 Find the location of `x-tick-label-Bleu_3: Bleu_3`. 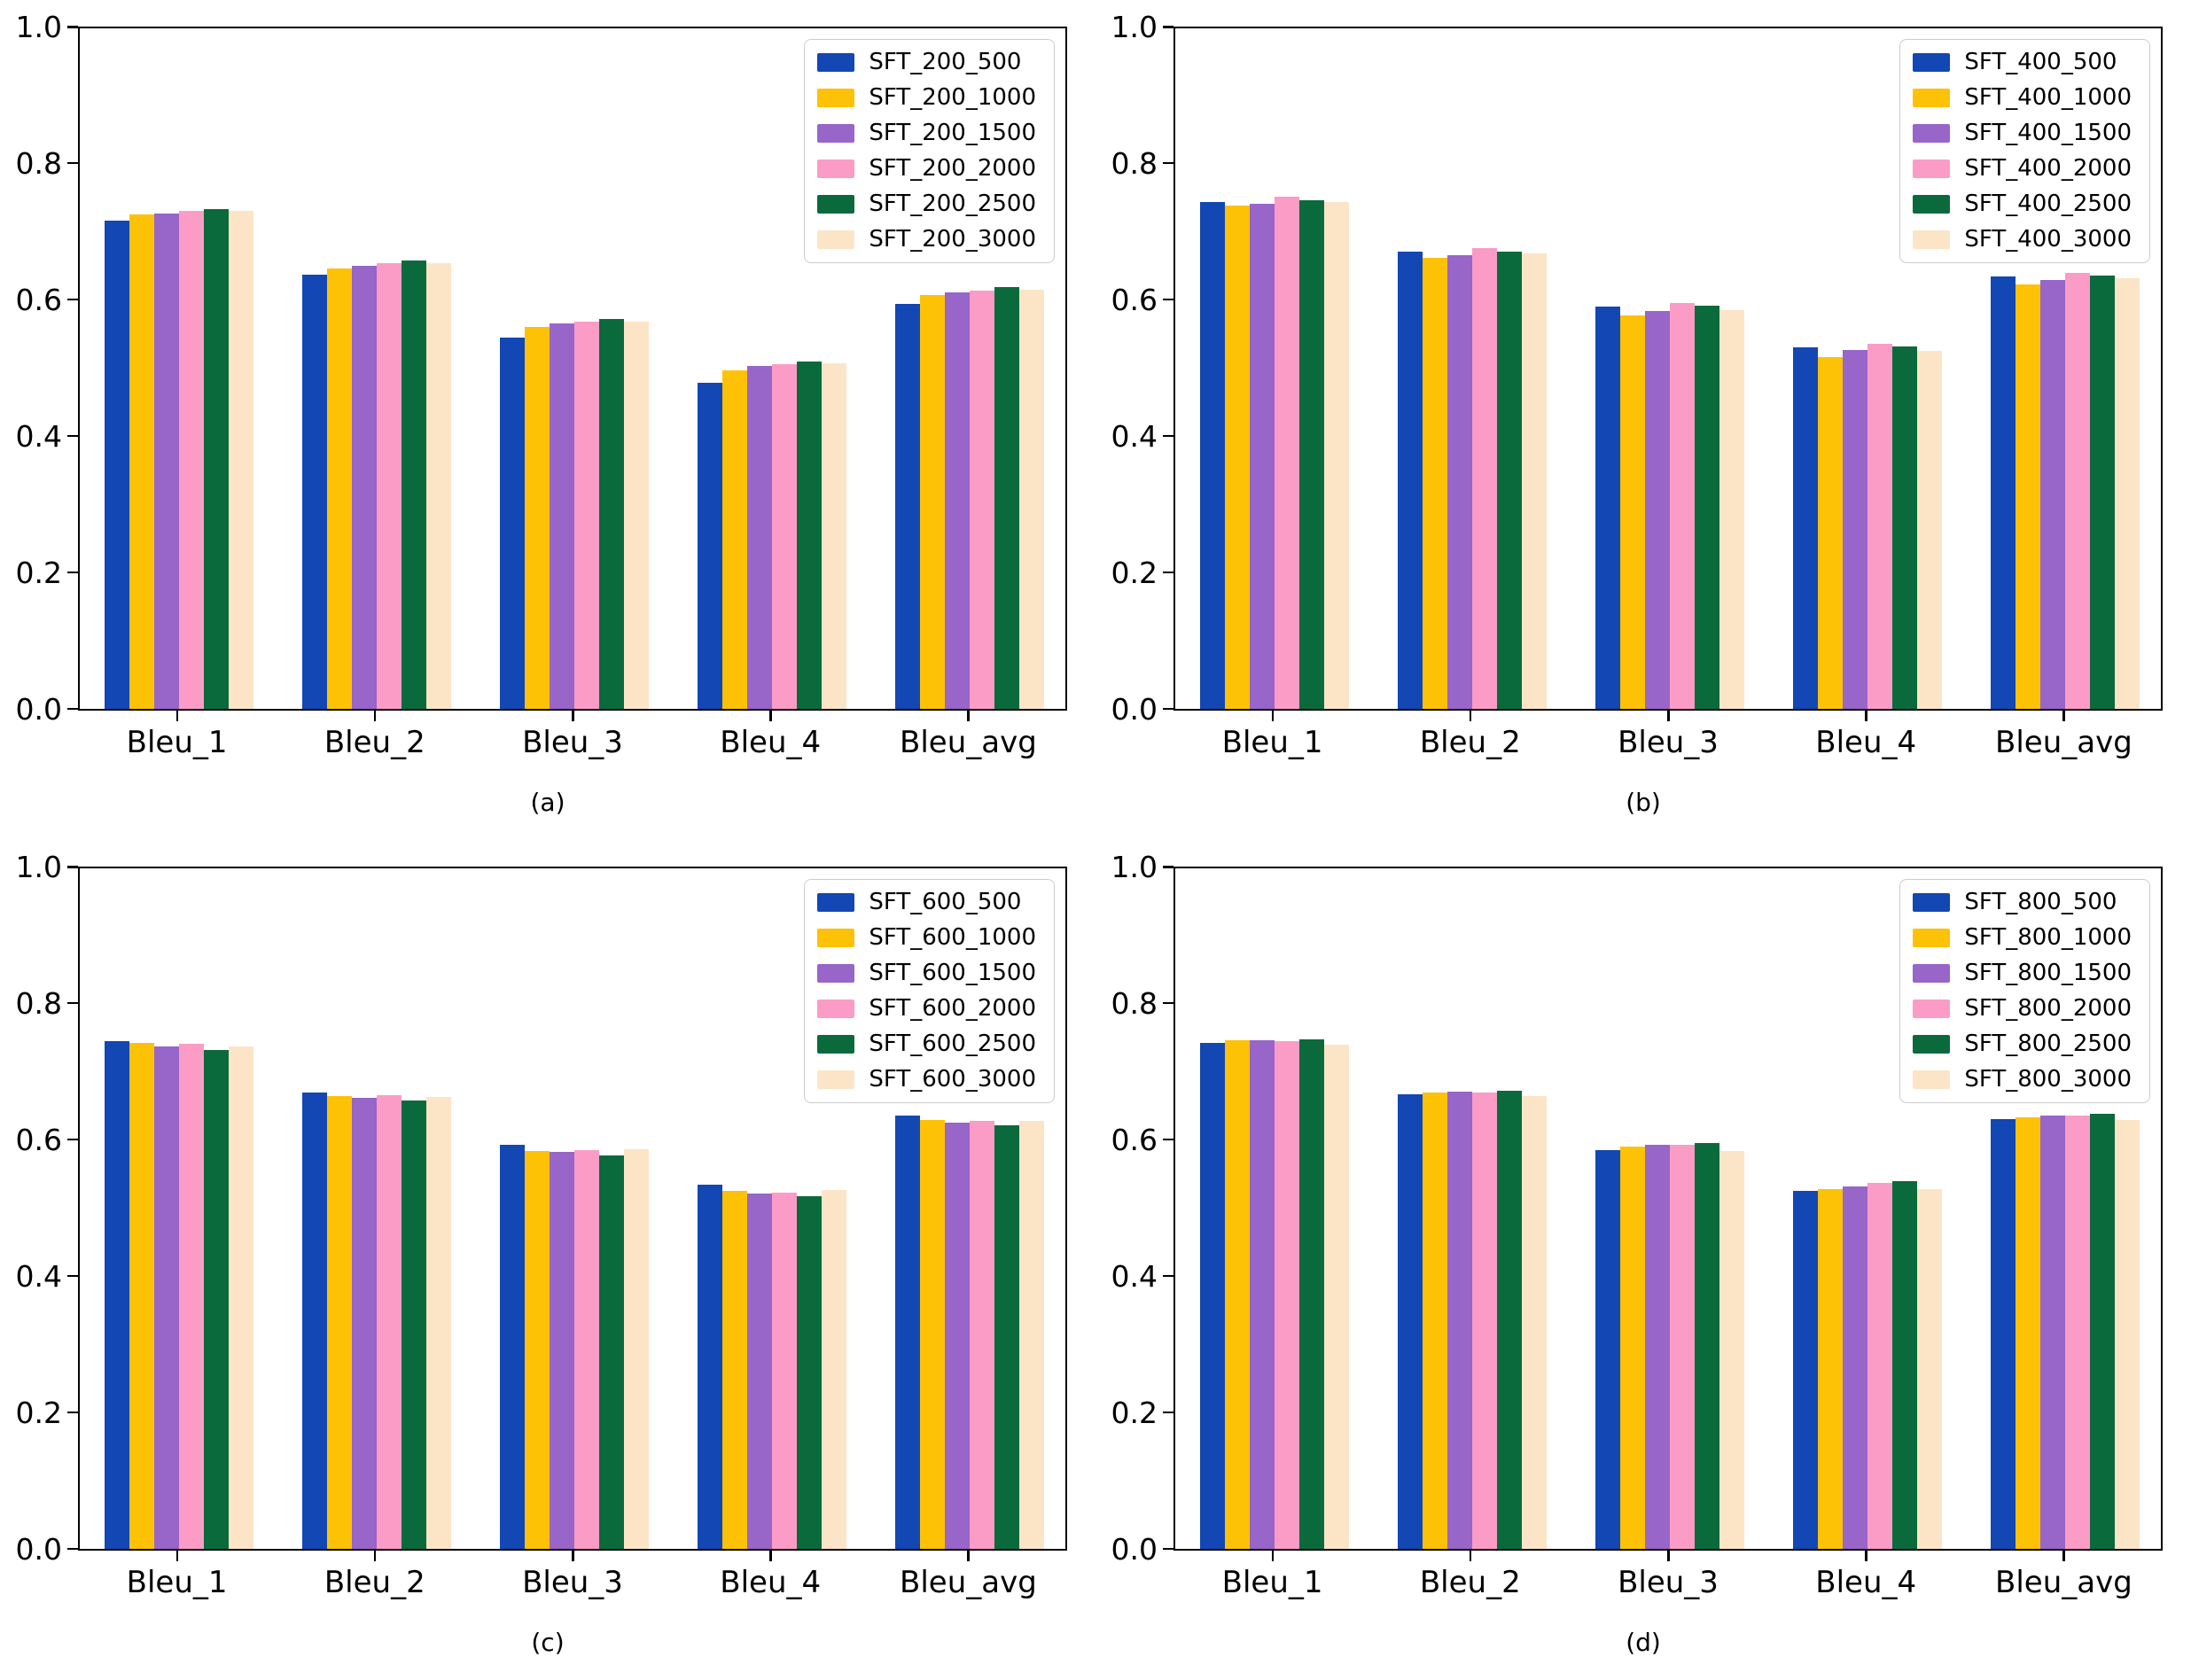

x-tick-label-Bleu_3: Bleu_3 is located at coordinates (1668, 742).